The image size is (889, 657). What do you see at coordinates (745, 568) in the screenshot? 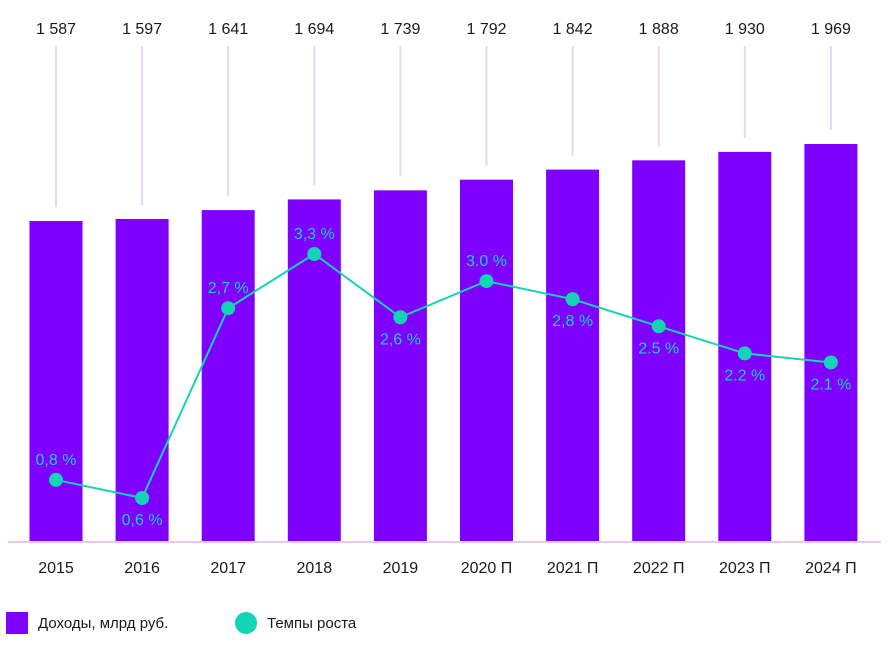
I see `x-tick-label: 2023 П` at bounding box center [745, 568].